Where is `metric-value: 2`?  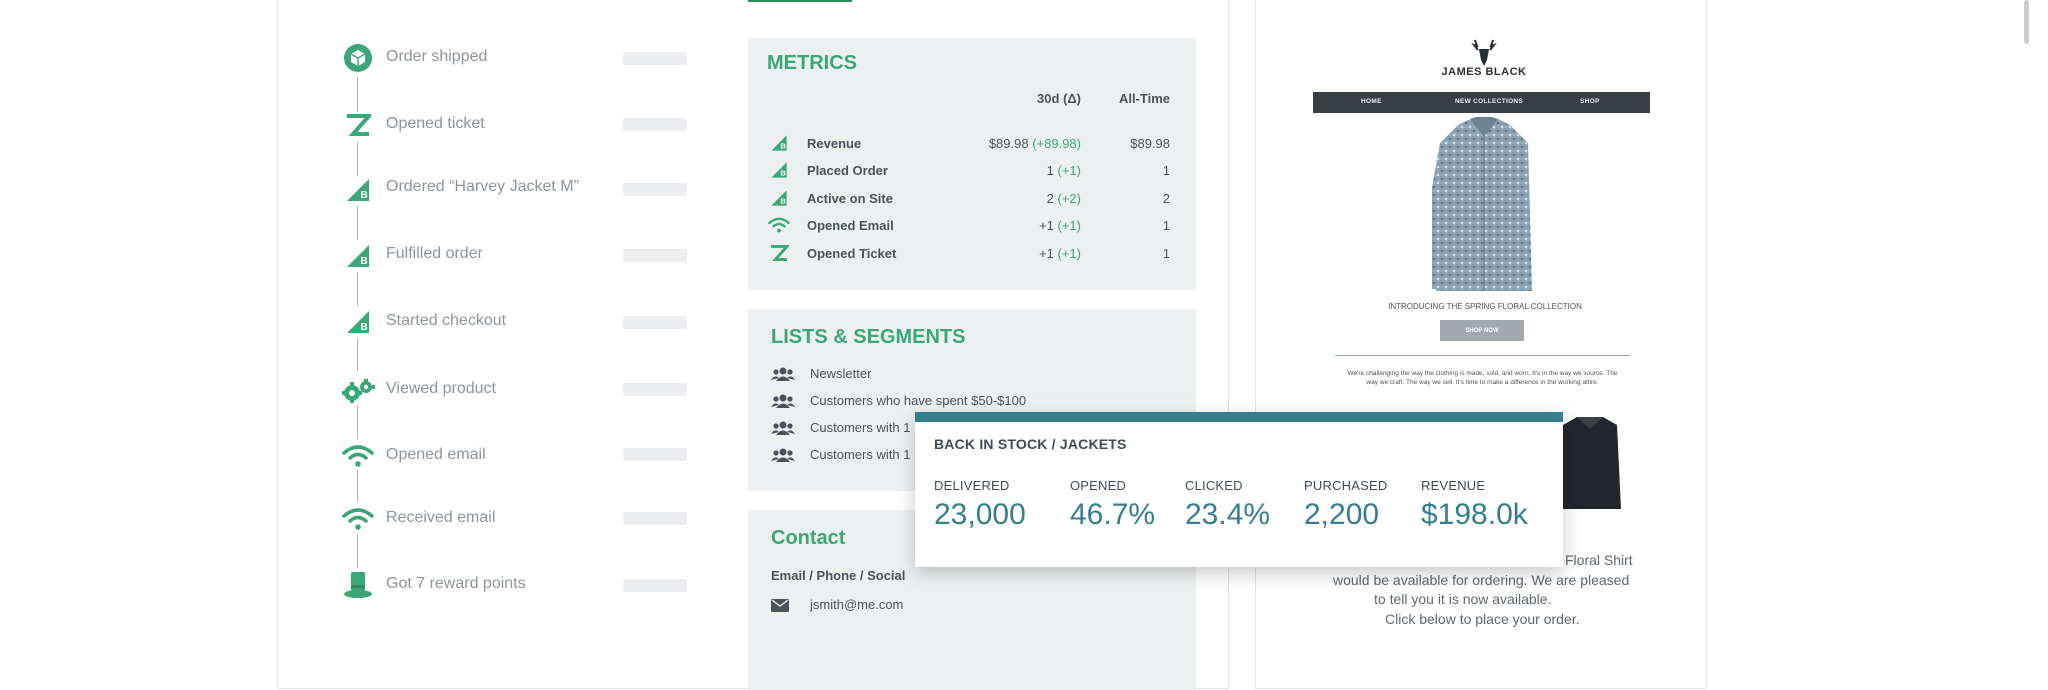
metric-value: 2 is located at coordinates (1050, 198).